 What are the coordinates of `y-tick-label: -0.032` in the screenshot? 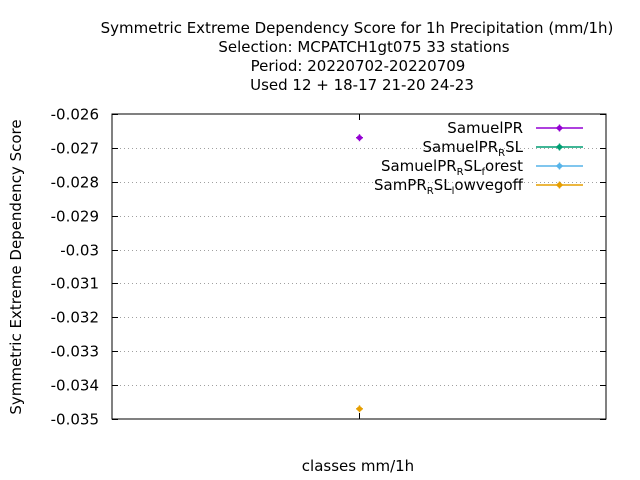 It's located at (75, 318).